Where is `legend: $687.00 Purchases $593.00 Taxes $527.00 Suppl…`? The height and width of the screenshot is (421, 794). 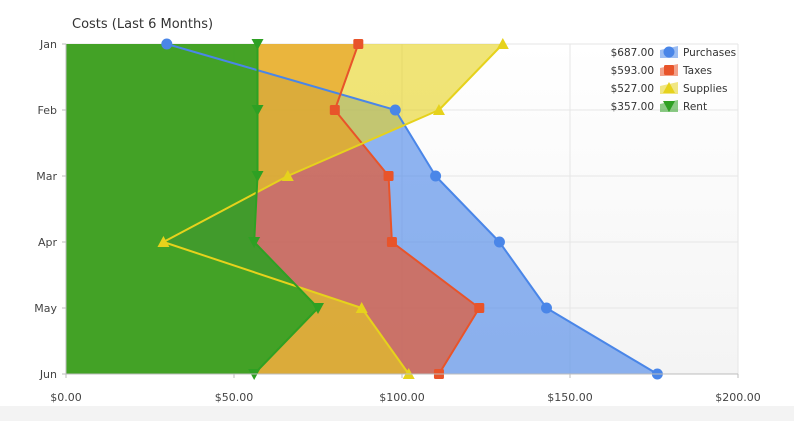
legend: $687.00 Purchases $593.00 Taxes $527.00 Suppl… is located at coordinates (674, 79).